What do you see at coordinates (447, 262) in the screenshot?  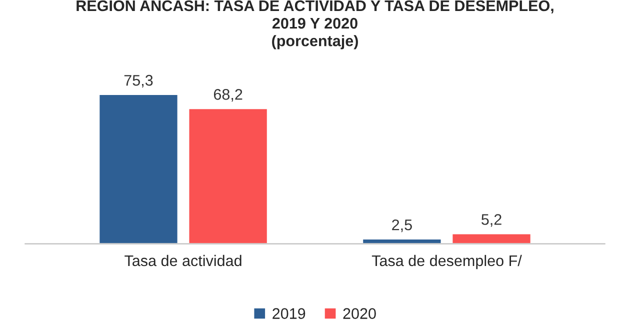 I see `x-tick-label: Tasa de desempleo F/` at bounding box center [447, 262].